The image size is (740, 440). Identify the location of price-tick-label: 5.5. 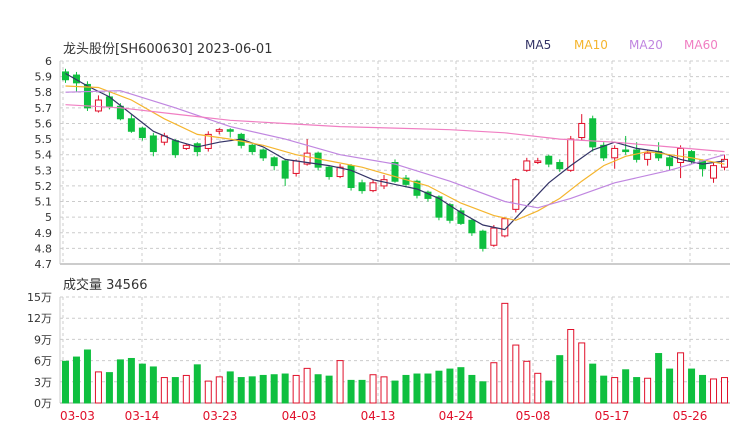
(44, 139).